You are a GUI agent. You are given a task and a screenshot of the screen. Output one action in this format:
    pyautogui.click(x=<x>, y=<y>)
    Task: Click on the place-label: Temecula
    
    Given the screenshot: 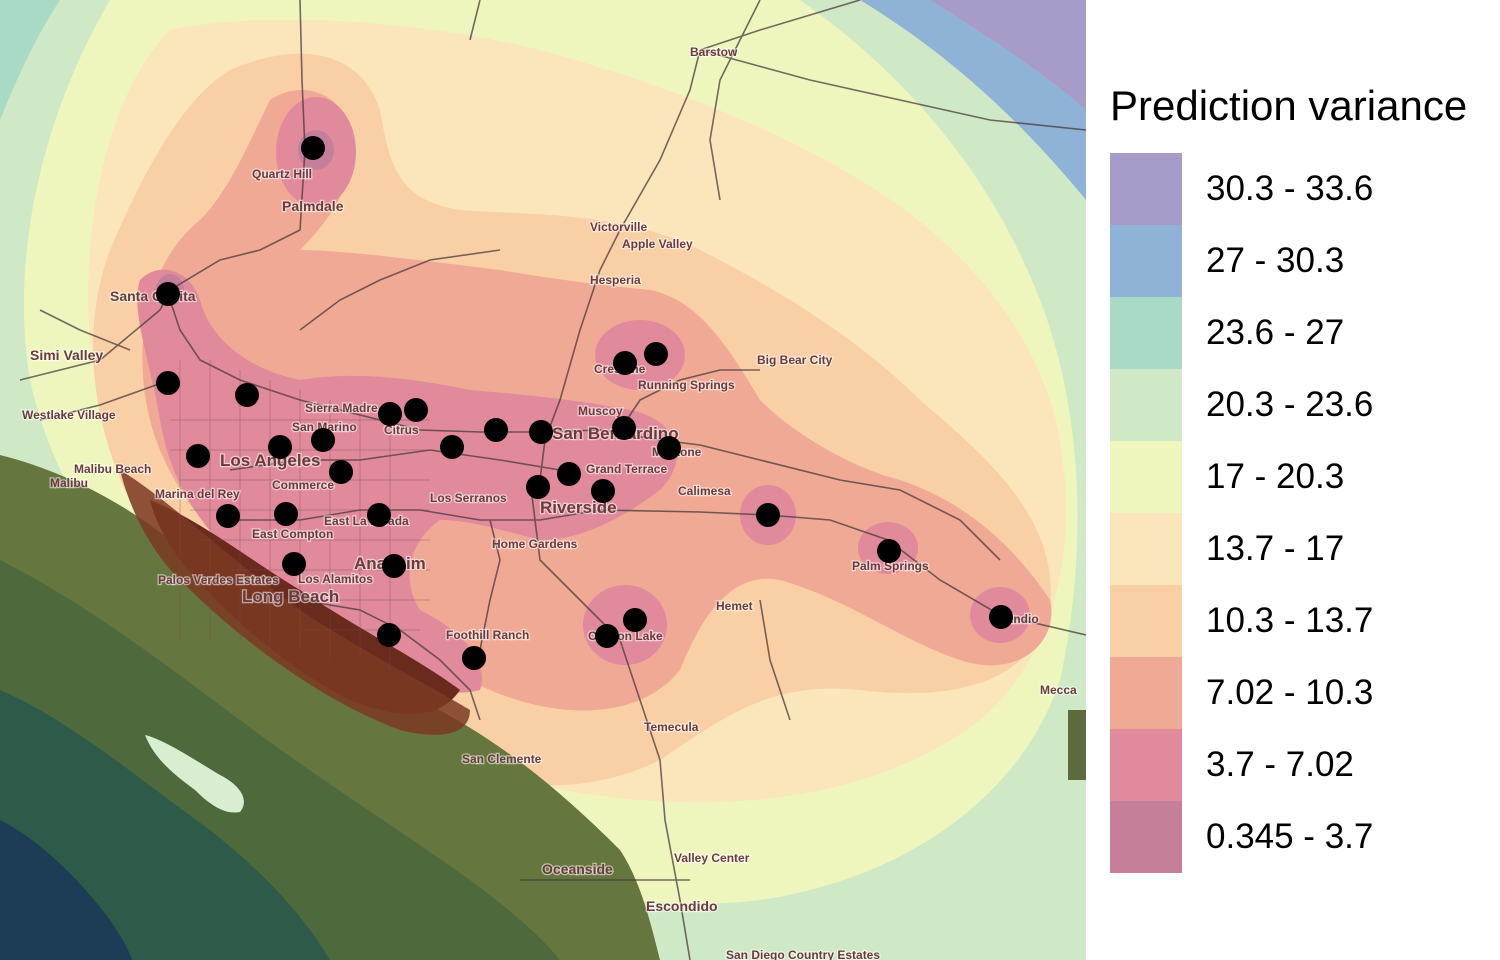 What is the action you would take?
    pyautogui.click(x=671, y=727)
    